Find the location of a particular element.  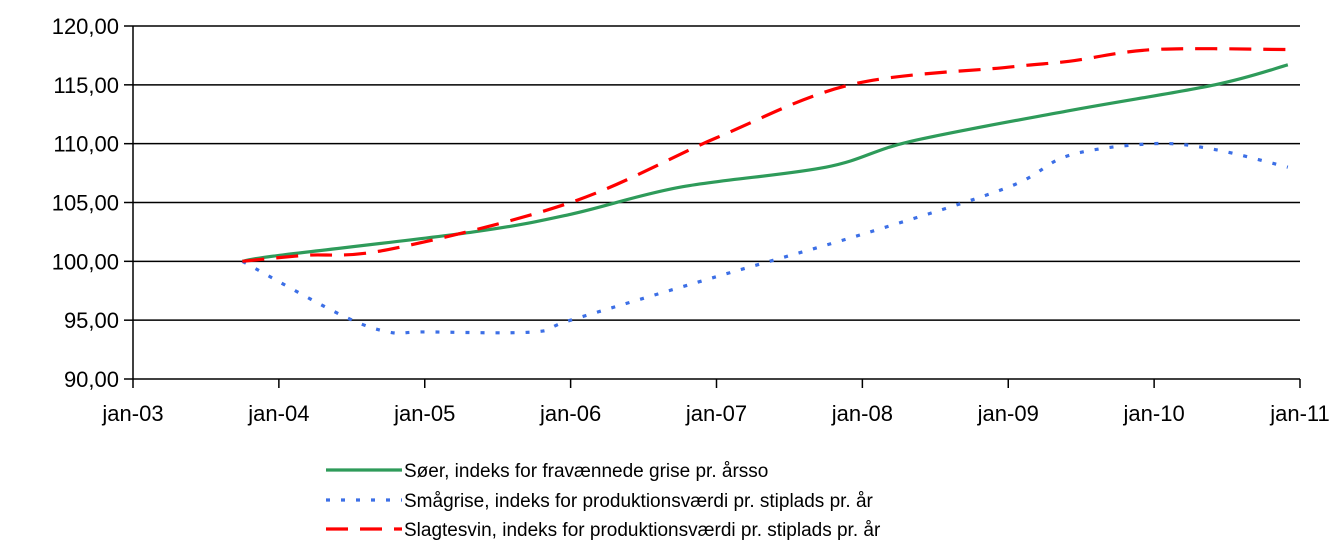

x-tick-label: jan-03 is located at coordinates (132, 413).